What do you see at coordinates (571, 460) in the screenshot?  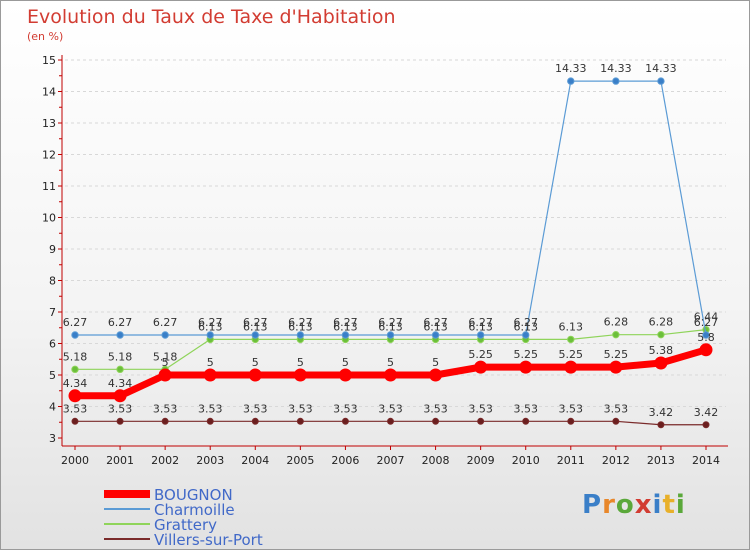 I see `x-tick-label: 2011` at bounding box center [571, 460].